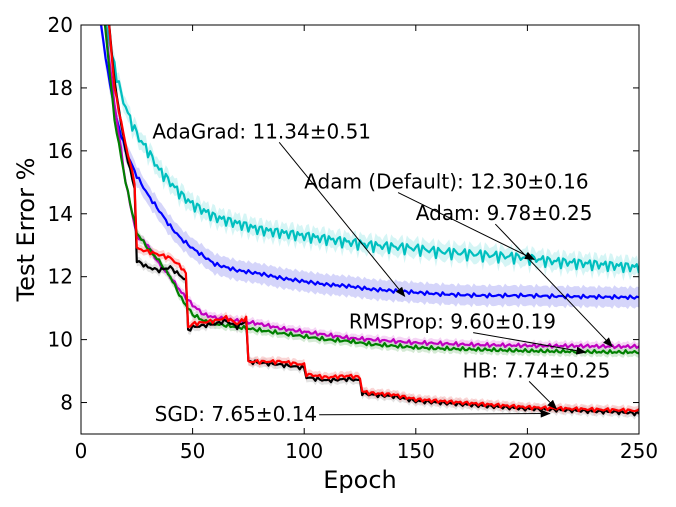  Describe the element at coordinates (60, 88) in the screenshot. I see `y-tick-label: 18` at that location.